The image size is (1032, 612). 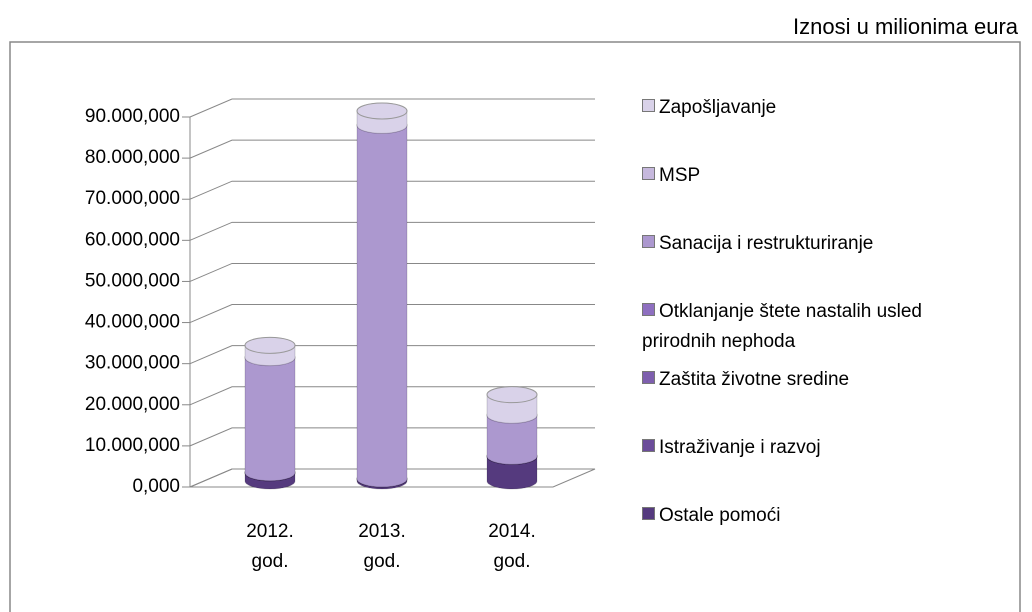 What do you see at coordinates (382, 546) in the screenshot?
I see `x-tick-label: 2013. god.` at bounding box center [382, 546].